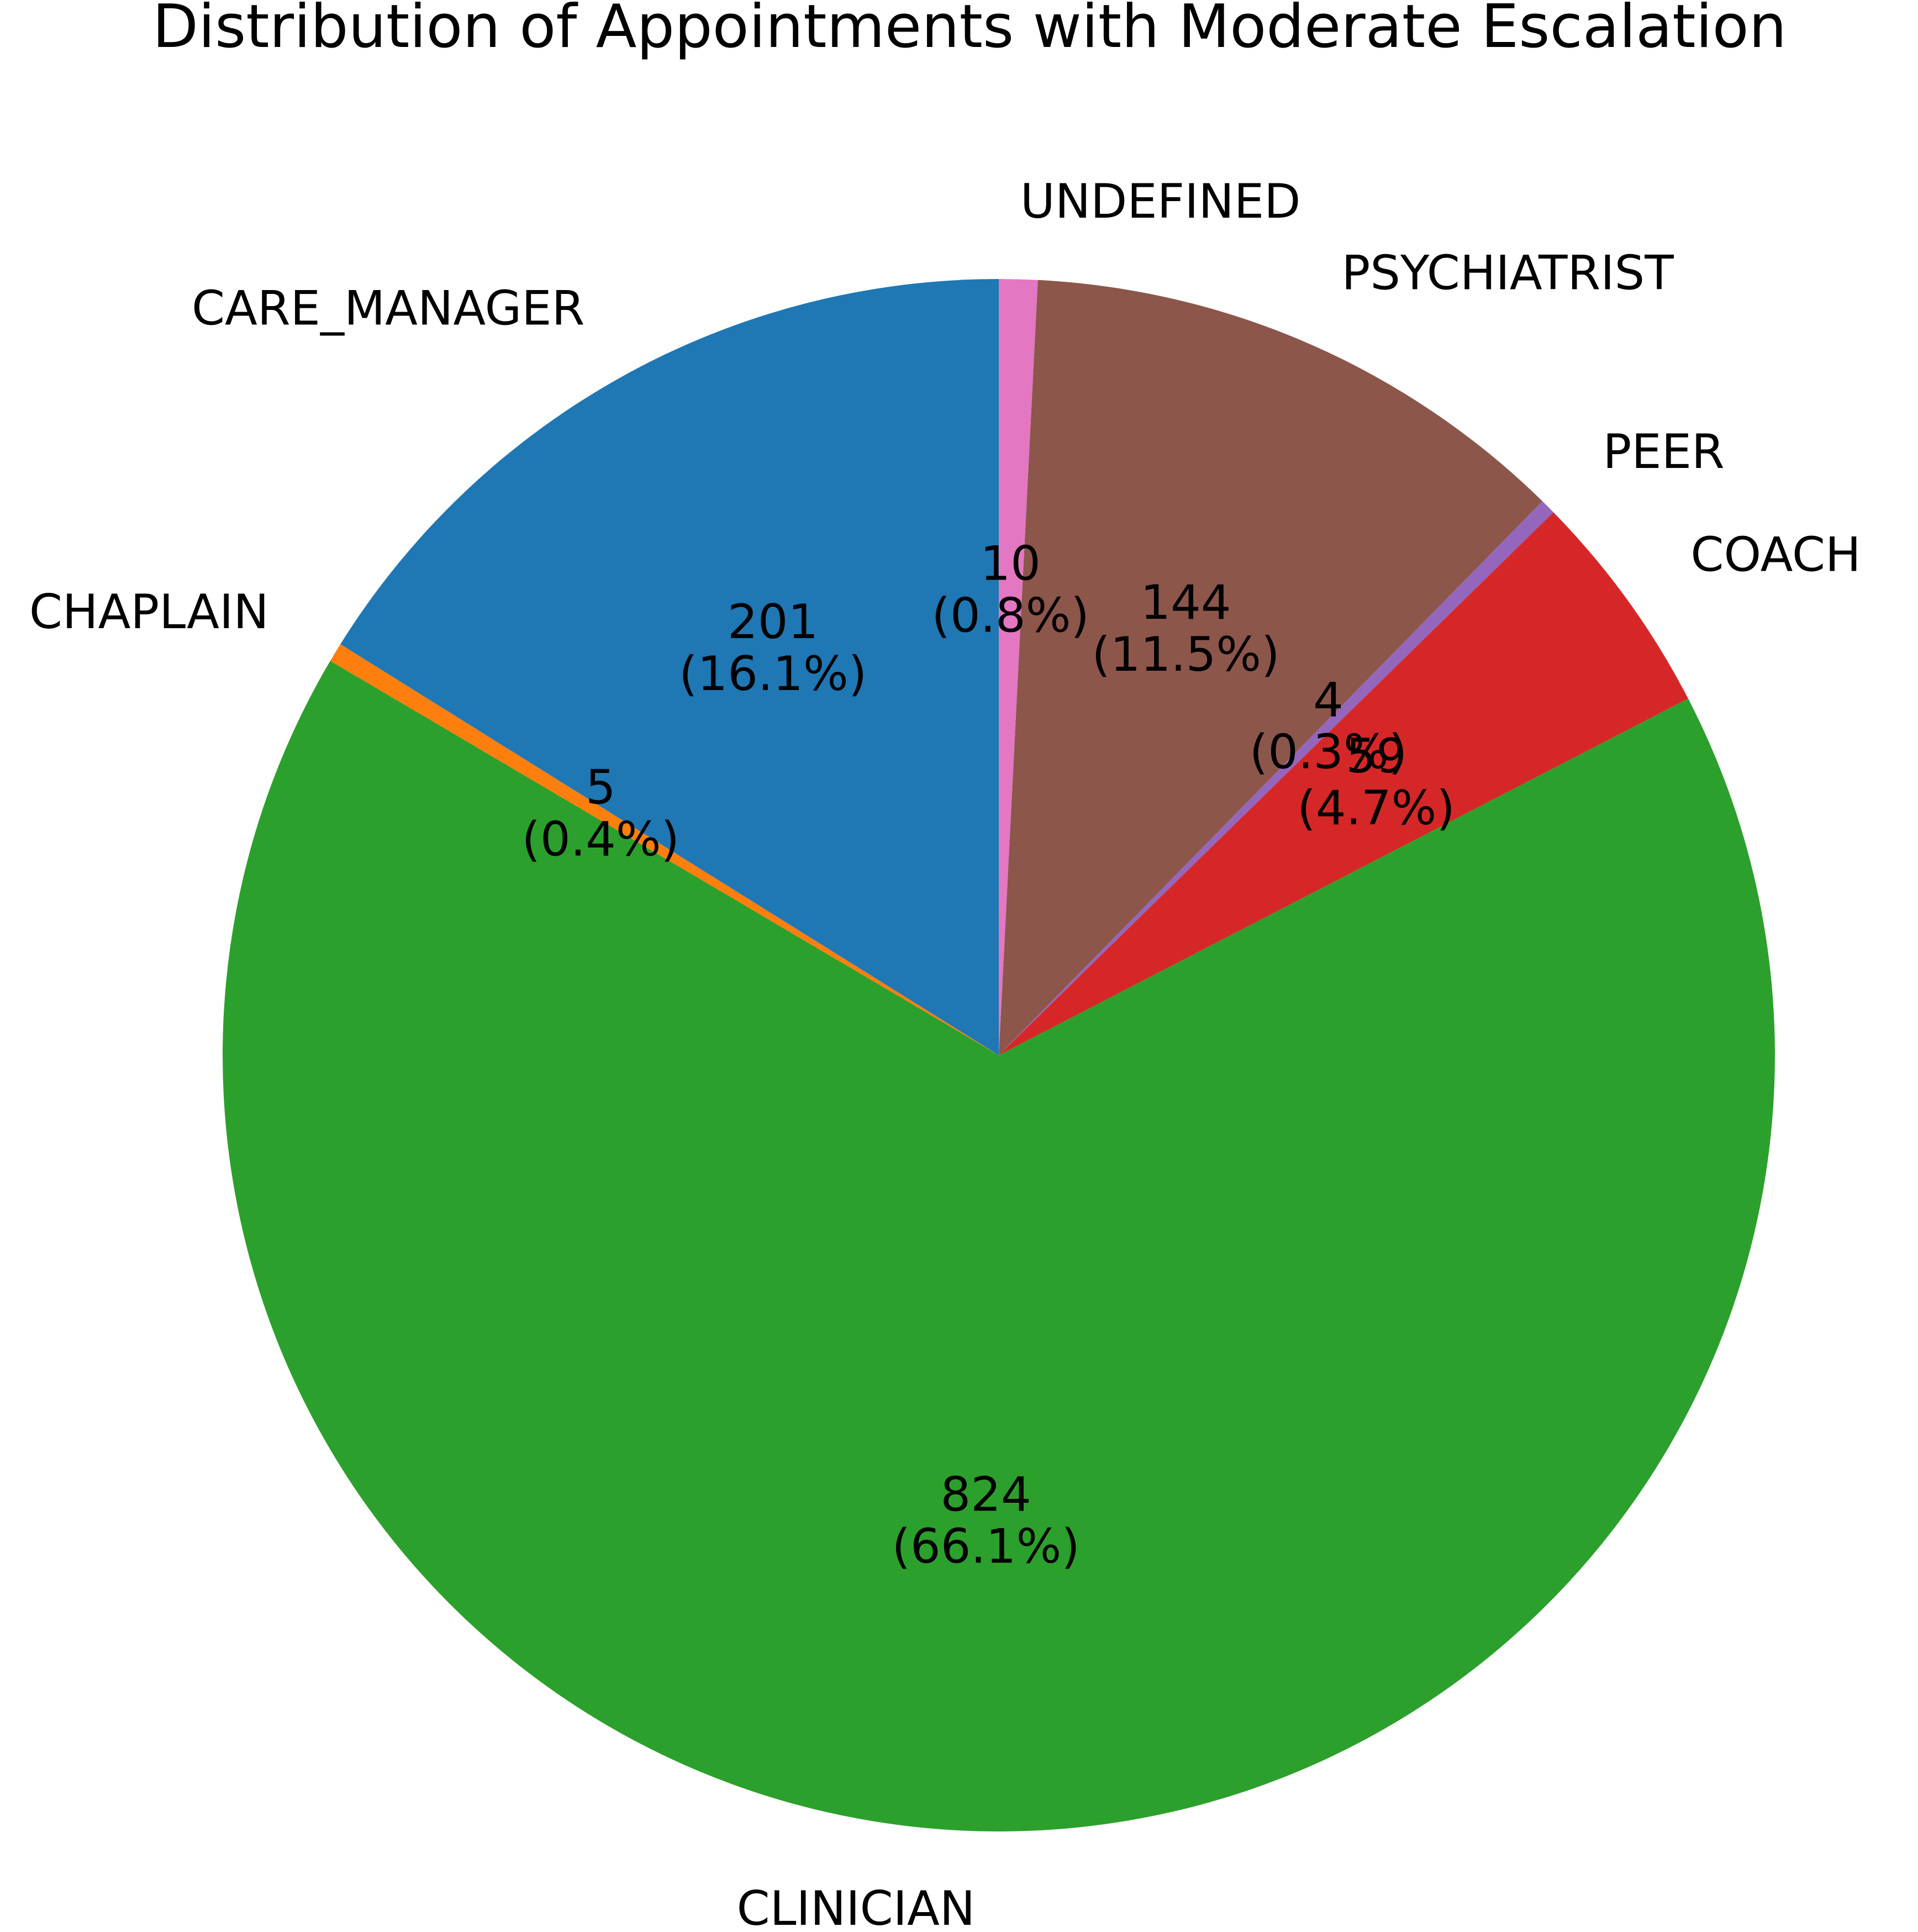  Describe the element at coordinates (856, 1907) in the screenshot. I see `slice-label-clinician: CLINICIAN` at that location.